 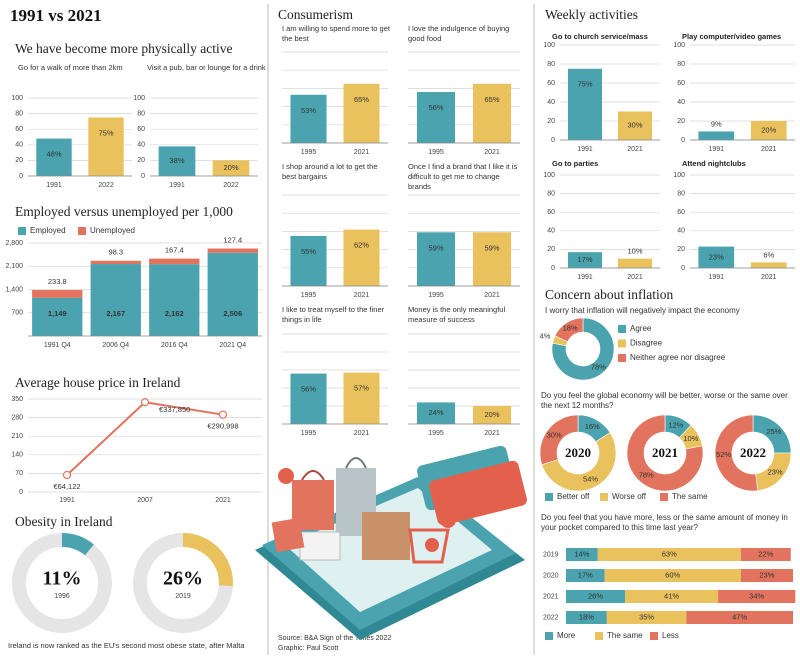 What do you see at coordinates (739, 616) in the screenshot?
I see `value-label: 47%` at bounding box center [739, 616].